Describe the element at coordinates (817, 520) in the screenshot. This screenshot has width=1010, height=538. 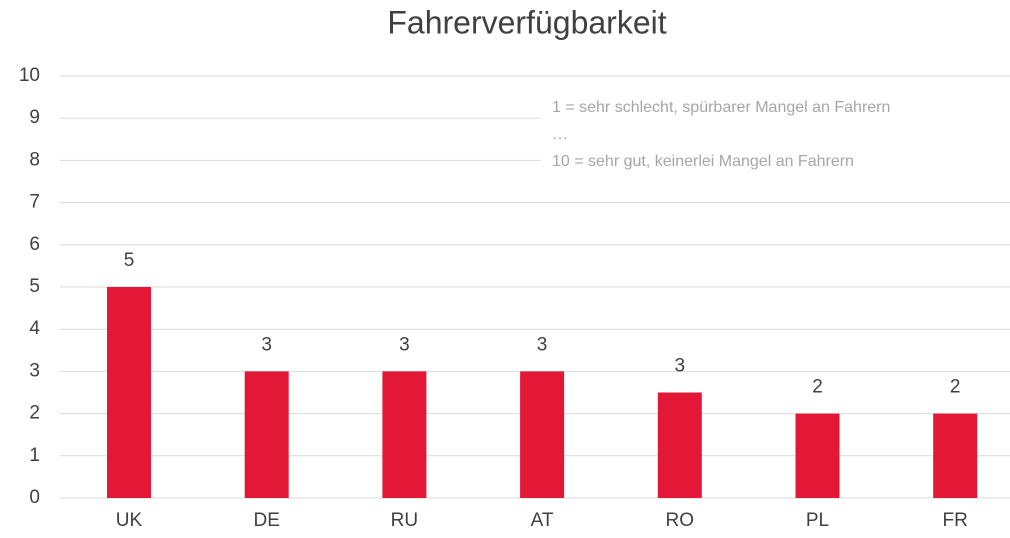
I see `x-tick-label: PL` at that location.